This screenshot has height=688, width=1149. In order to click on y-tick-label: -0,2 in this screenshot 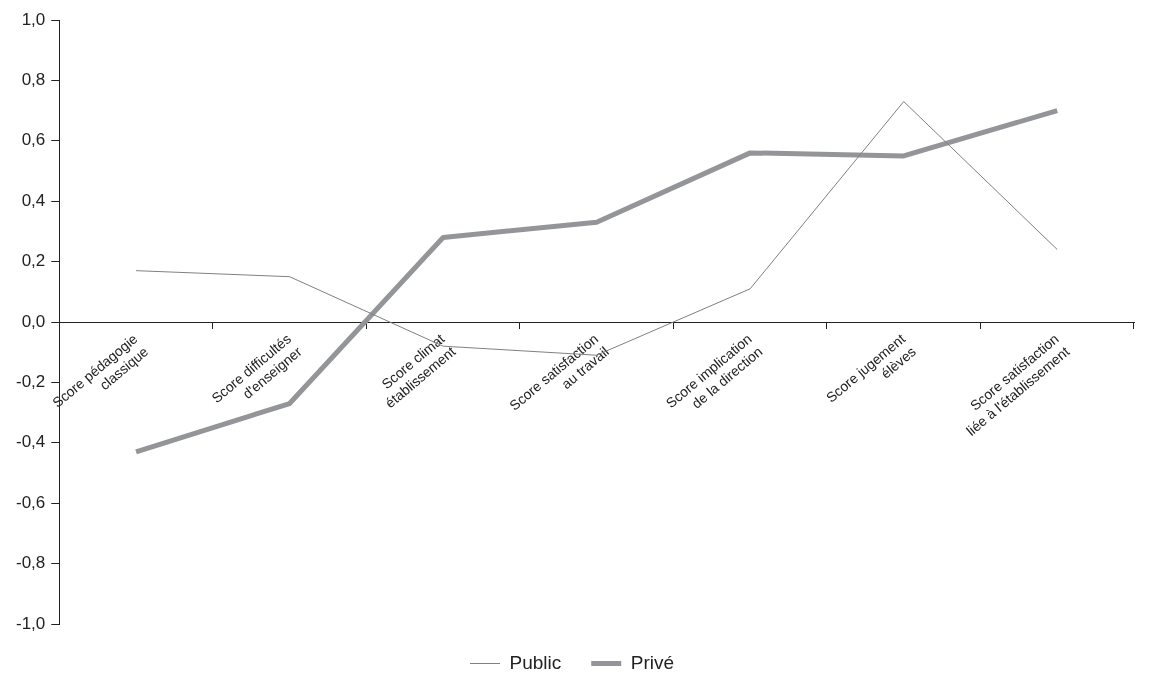, I will do `click(31, 382)`.